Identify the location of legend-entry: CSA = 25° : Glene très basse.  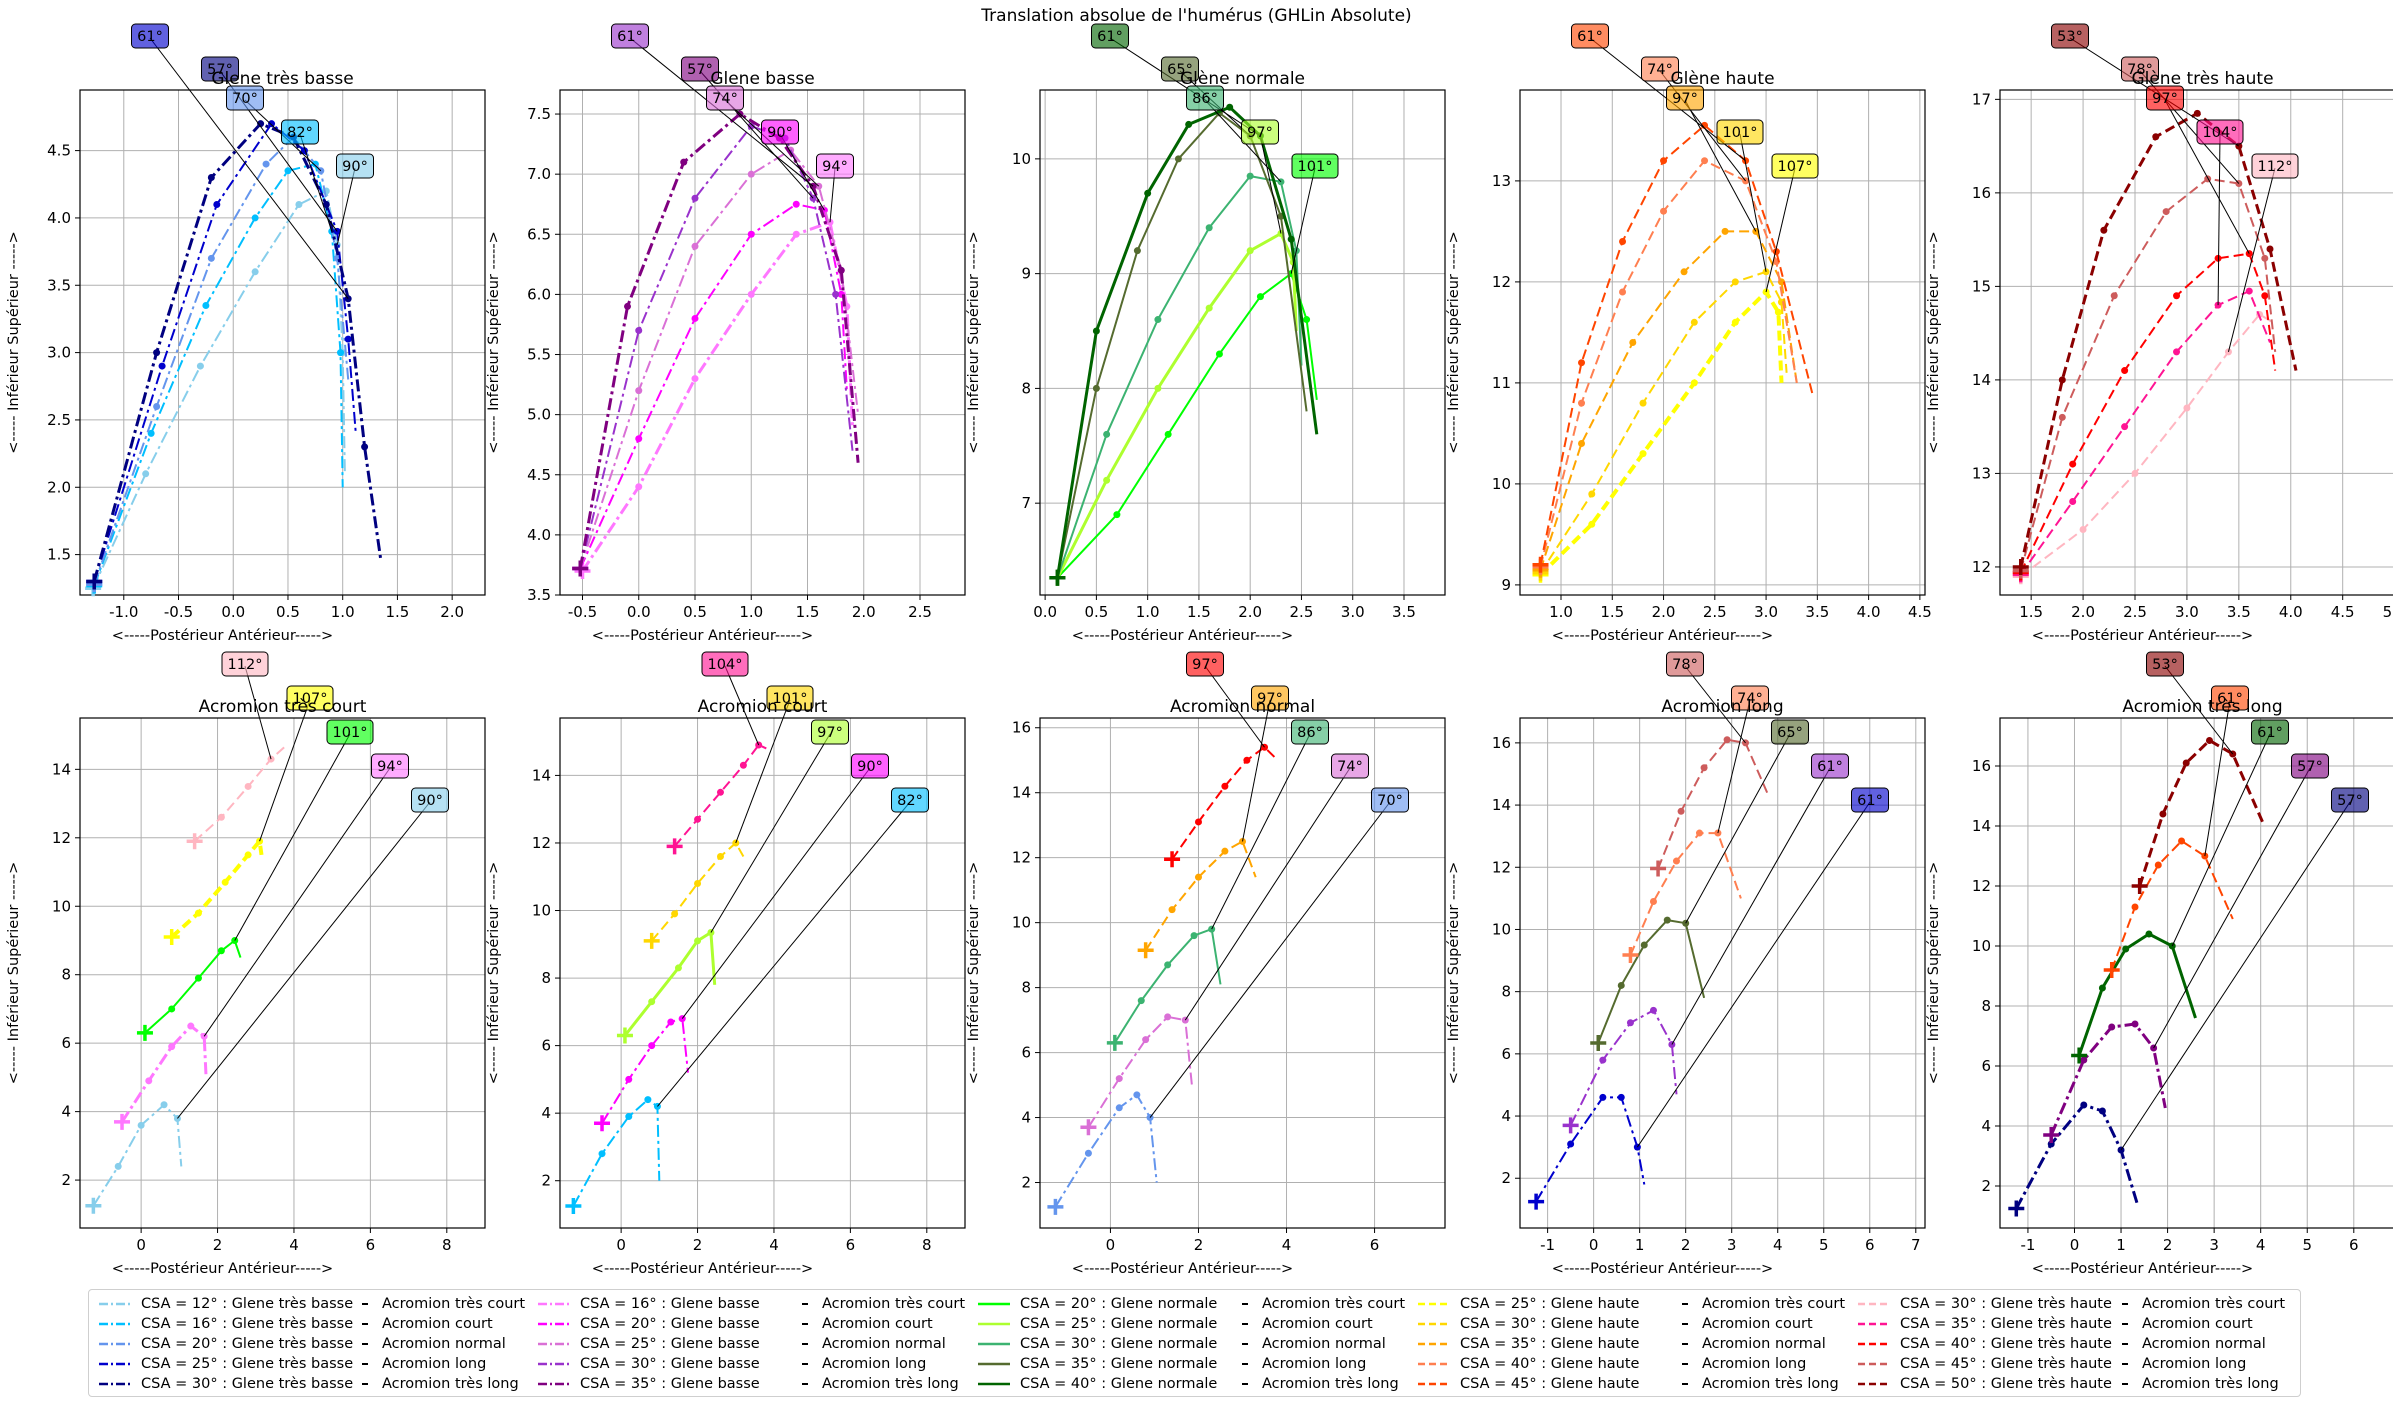
(225, 1364).